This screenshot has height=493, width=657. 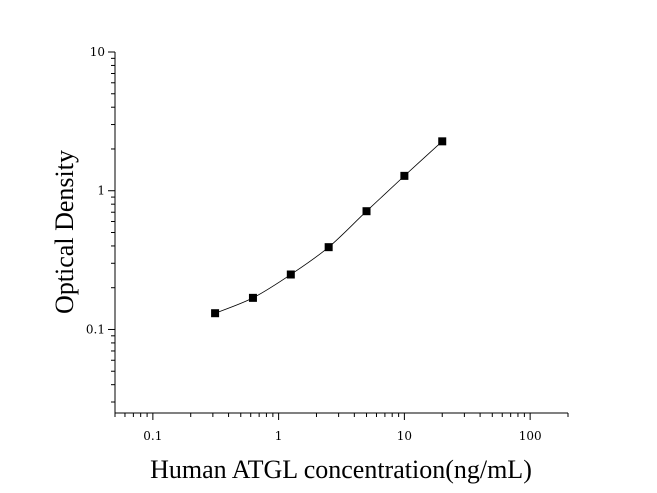 What do you see at coordinates (101, 191) in the screenshot?
I see `y-tick-label: 1` at bounding box center [101, 191].